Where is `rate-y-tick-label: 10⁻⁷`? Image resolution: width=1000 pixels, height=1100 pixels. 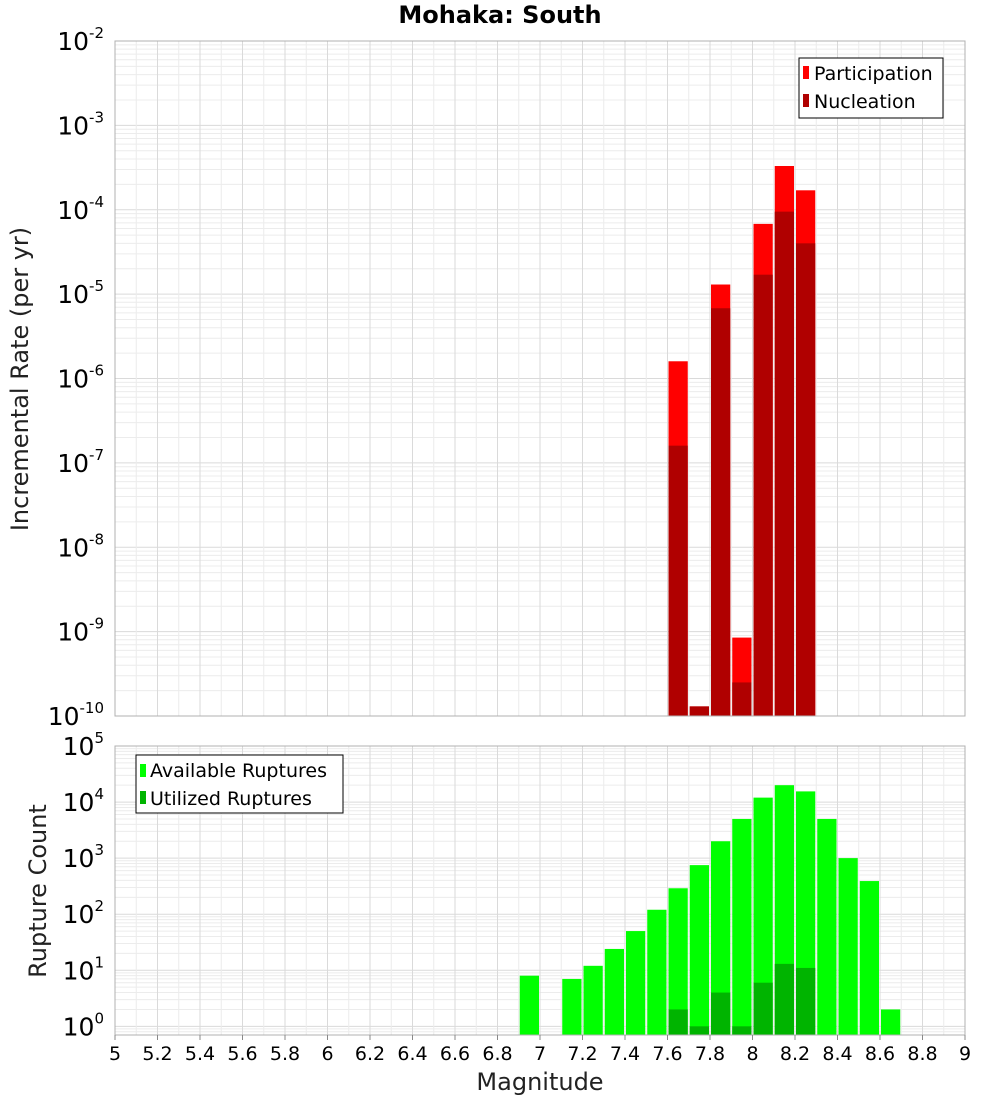 rate-y-tick-label: 10⁻⁷ is located at coordinates (80, 462).